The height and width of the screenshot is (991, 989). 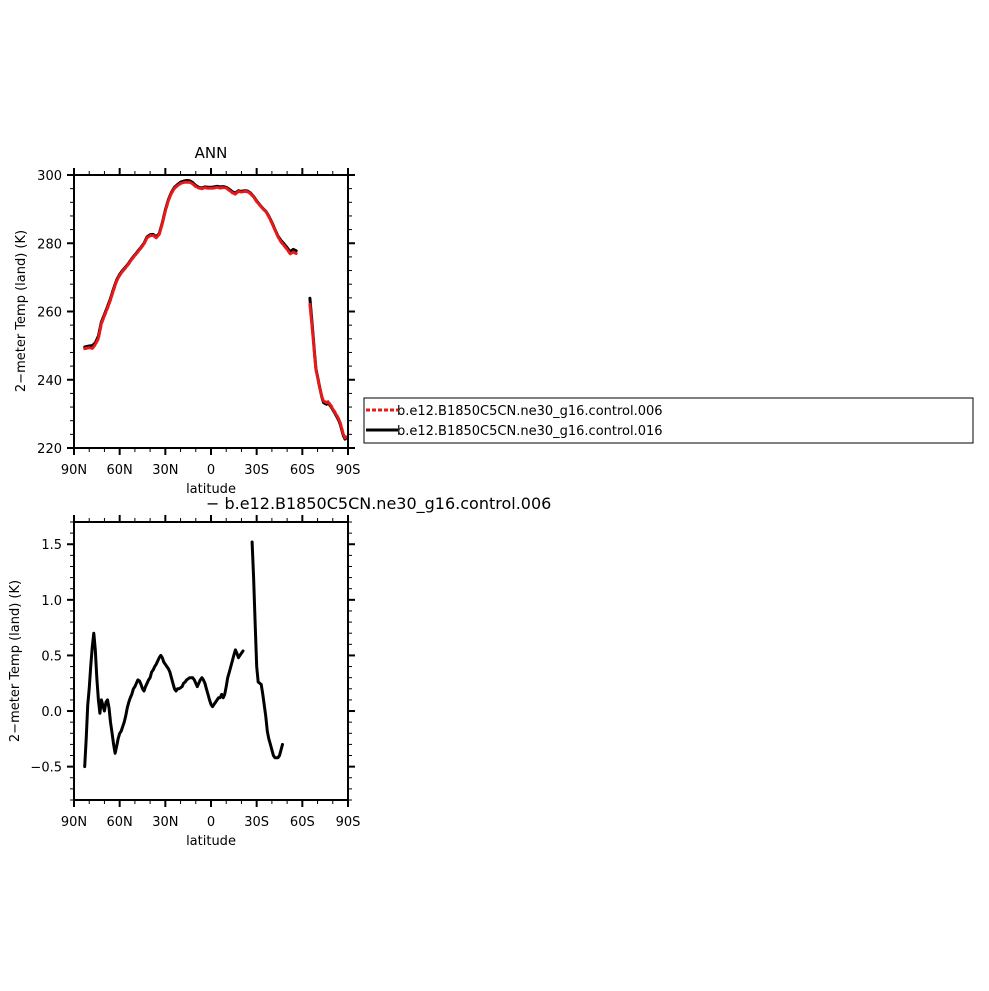 What do you see at coordinates (51, 601) in the screenshot?
I see `bottom-y-tick-label: 1.0` at bounding box center [51, 601].